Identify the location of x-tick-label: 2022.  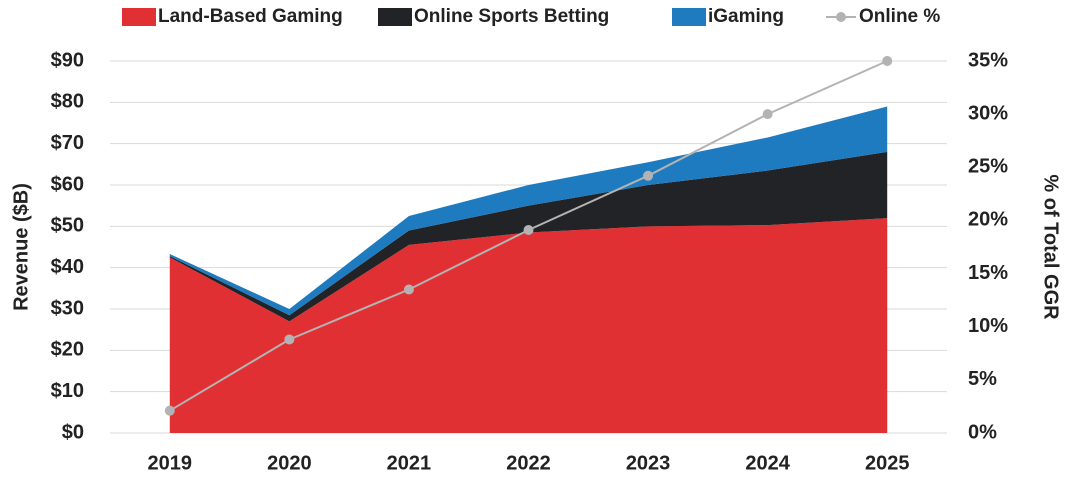
(528, 463).